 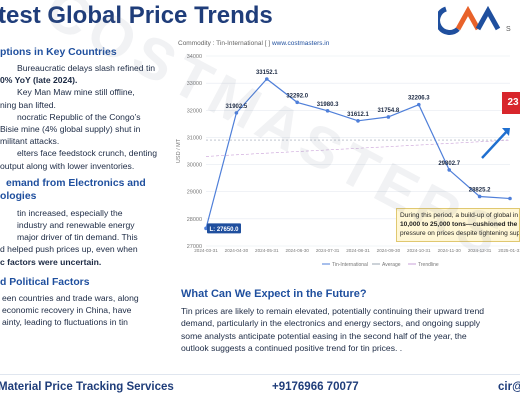 I want to click on annotation-line: 10,000 to 25,000 tons—cushioned the m, so click(x=460, y=224).